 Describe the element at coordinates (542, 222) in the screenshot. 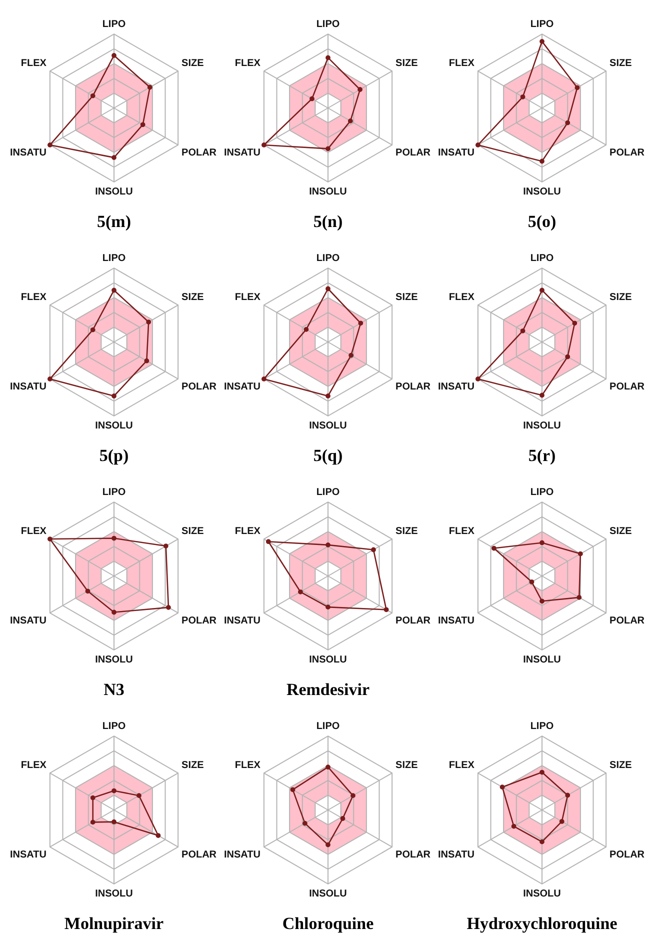

I see `text: 5(o)` at that location.